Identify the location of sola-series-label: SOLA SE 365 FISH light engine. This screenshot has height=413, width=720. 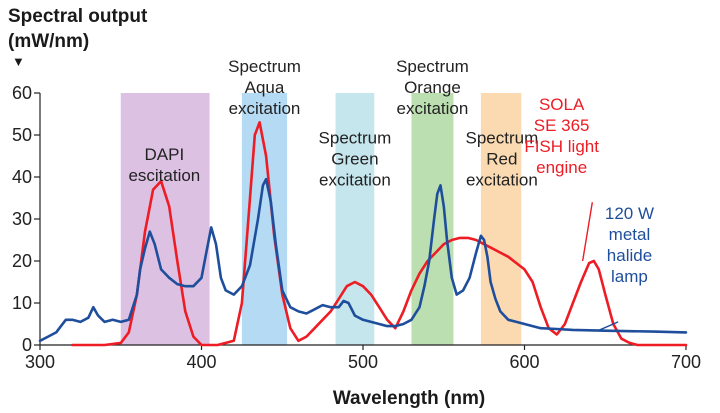
(561, 136).